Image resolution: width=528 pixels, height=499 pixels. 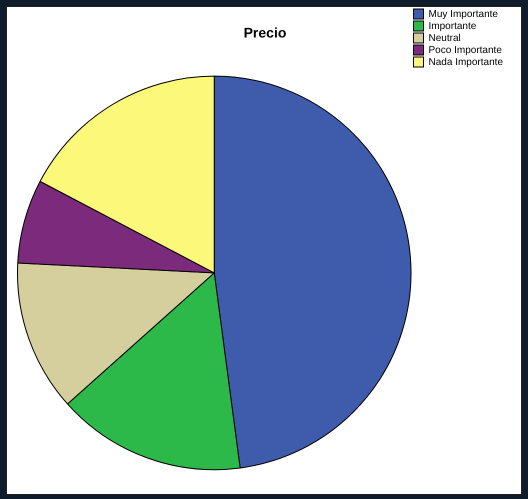 What do you see at coordinates (463, 14) in the screenshot?
I see `legend-label: Muy Importante` at bounding box center [463, 14].